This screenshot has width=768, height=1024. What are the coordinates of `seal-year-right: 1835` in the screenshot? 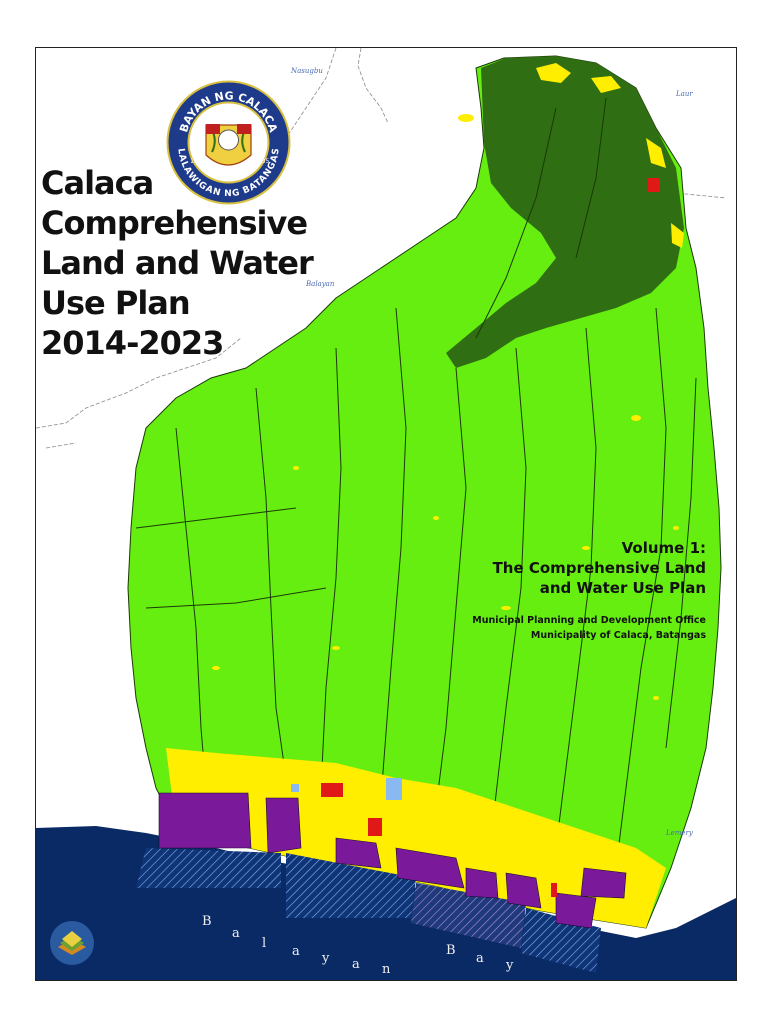 It's located at (261, 161).